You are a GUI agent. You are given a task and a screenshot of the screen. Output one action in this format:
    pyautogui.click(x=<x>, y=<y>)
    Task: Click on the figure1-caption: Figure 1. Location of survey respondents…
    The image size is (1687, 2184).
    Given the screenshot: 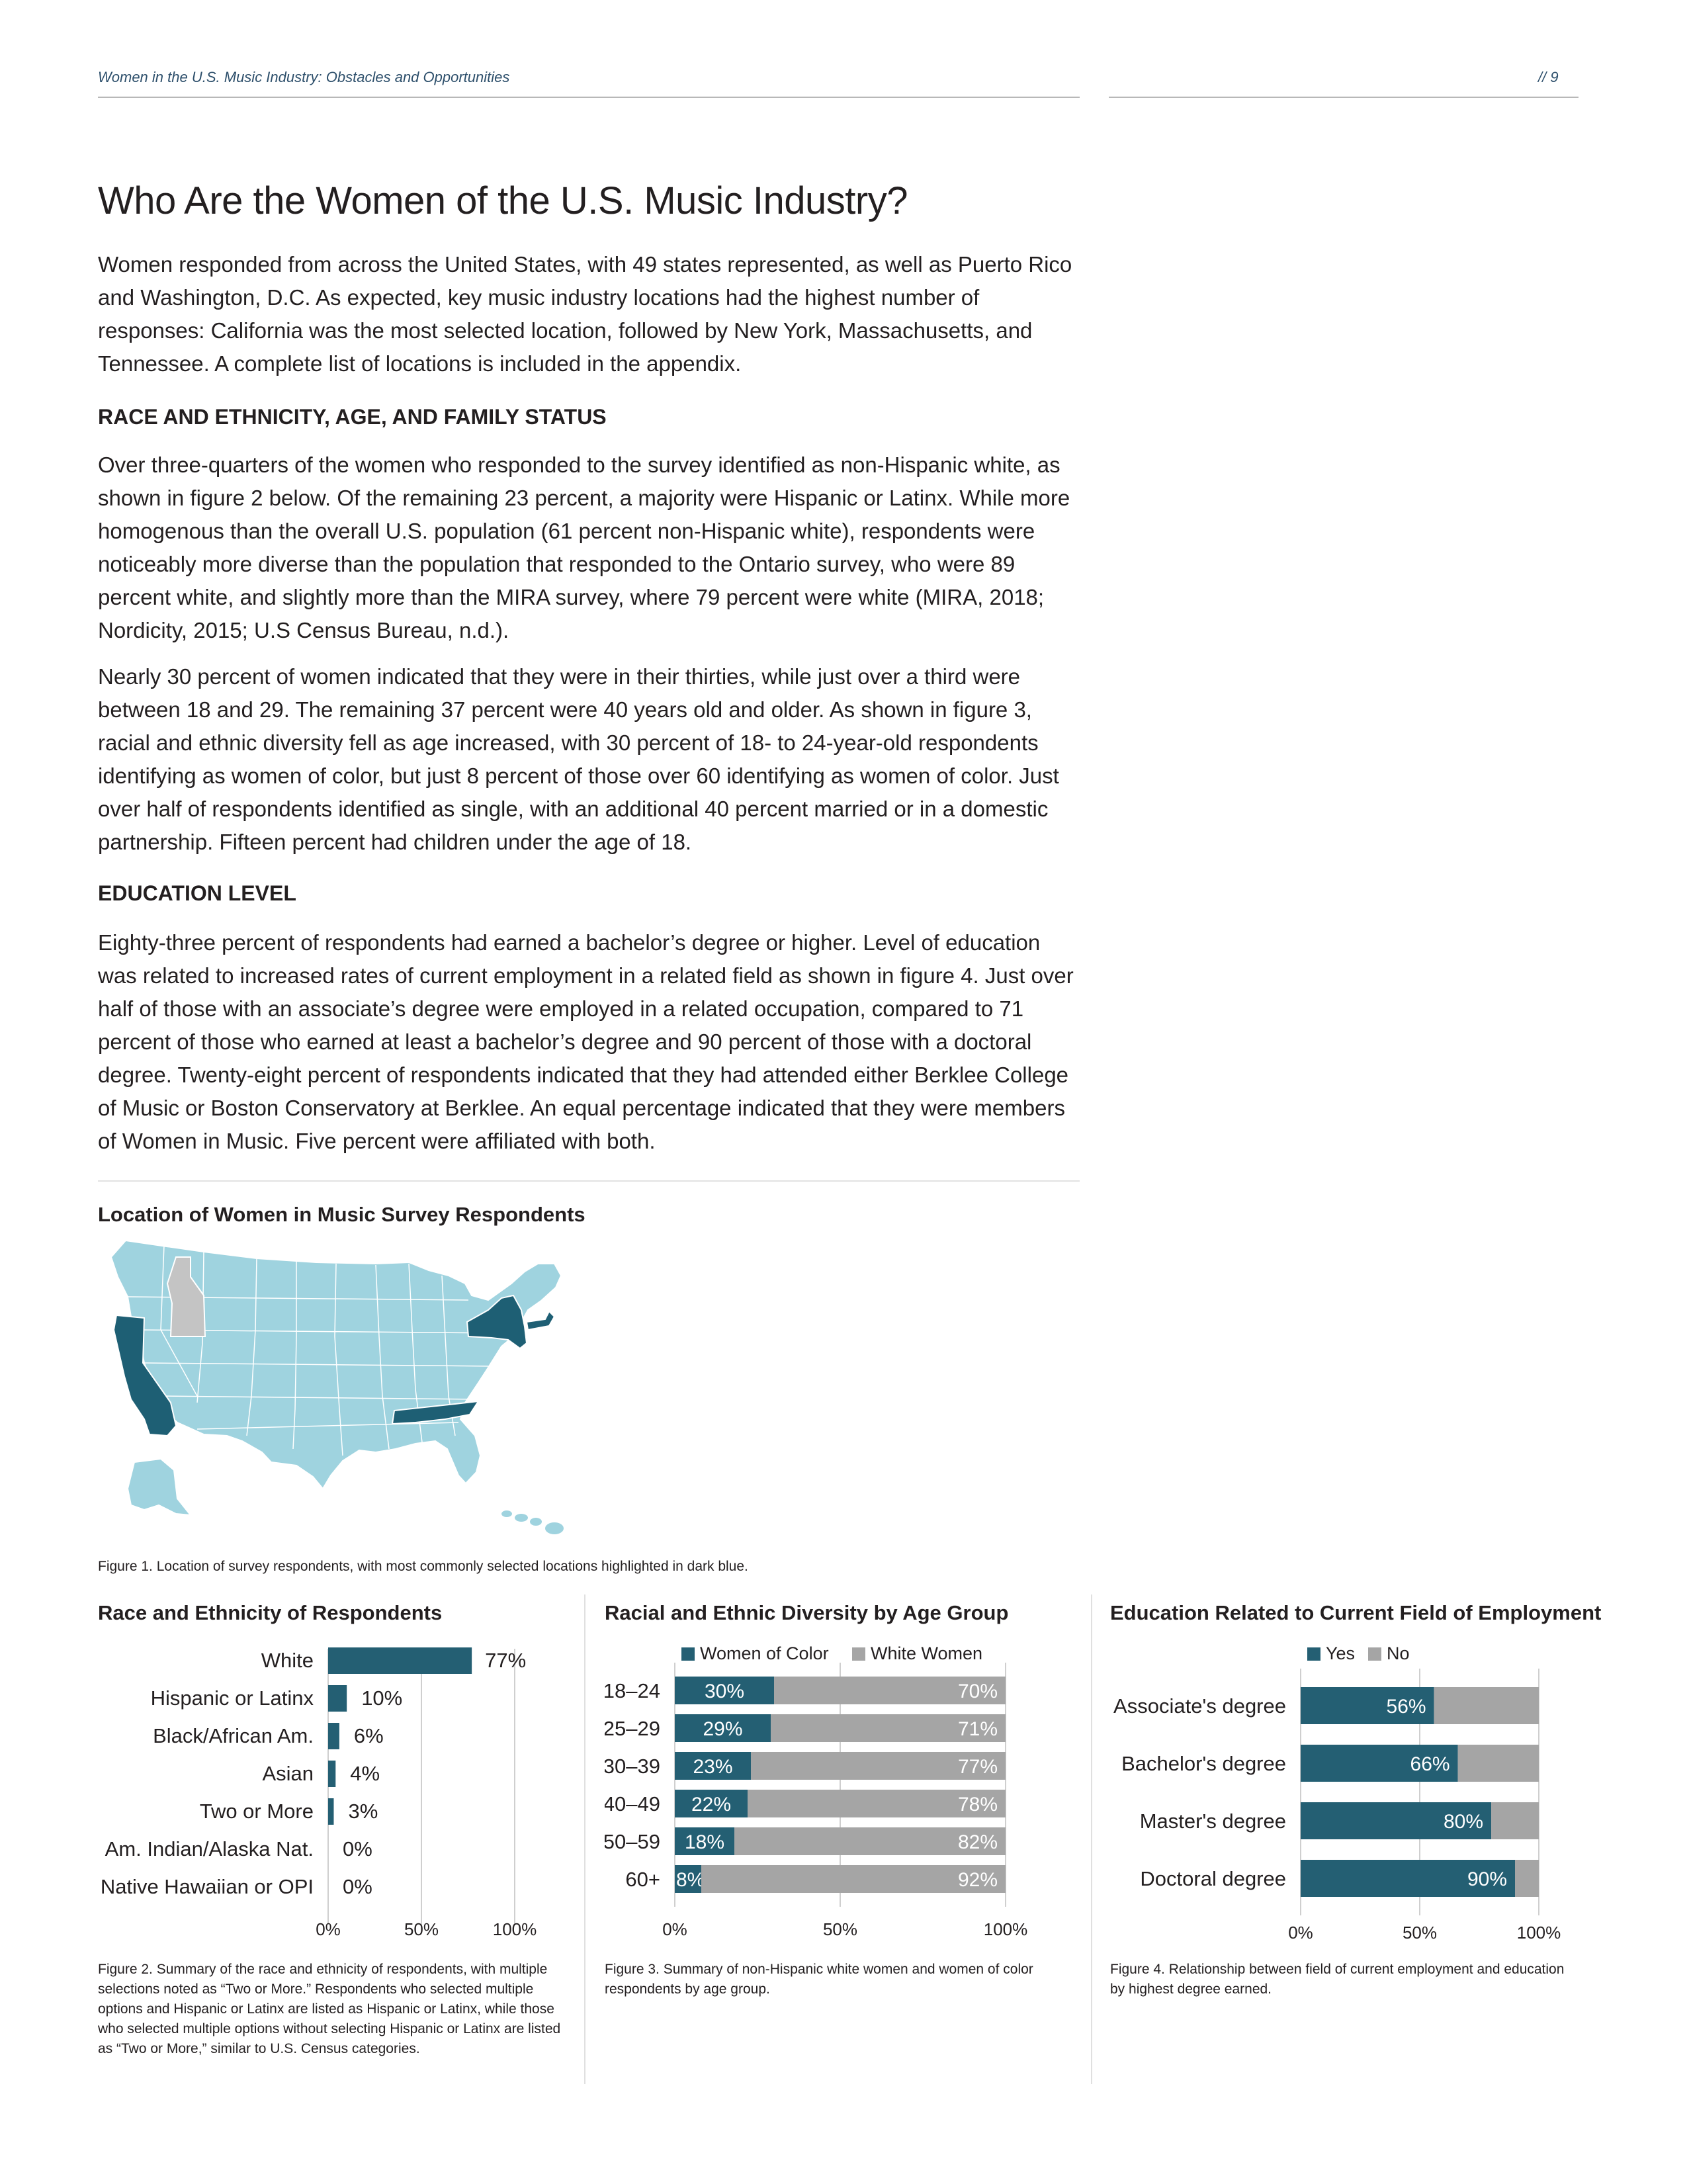 What is the action you would take?
    pyautogui.click(x=423, y=1567)
    